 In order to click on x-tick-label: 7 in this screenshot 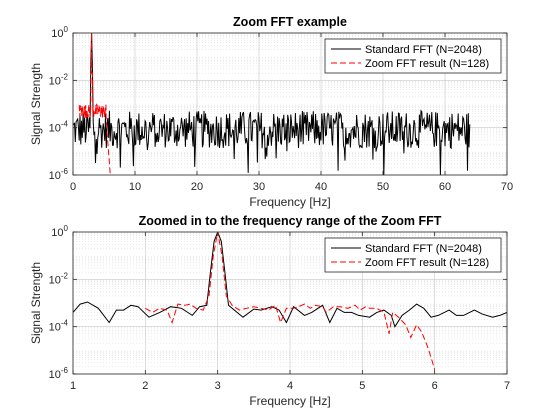, I will do `click(507, 386)`.